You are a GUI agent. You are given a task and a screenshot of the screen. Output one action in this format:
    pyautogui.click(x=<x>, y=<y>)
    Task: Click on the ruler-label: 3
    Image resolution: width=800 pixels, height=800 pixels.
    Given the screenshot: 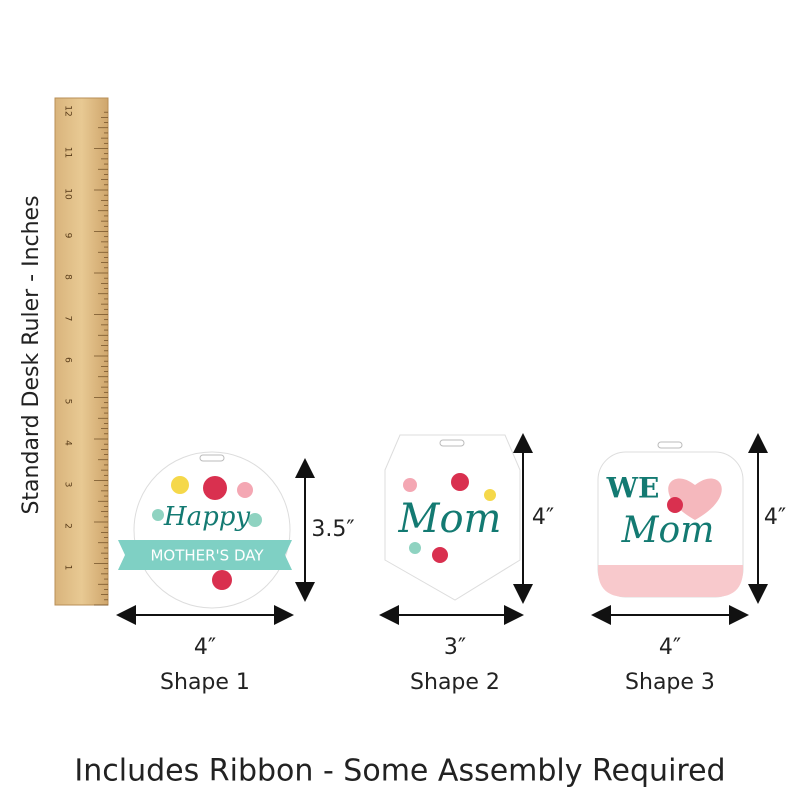 What is the action you would take?
    pyautogui.click(x=68, y=485)
    